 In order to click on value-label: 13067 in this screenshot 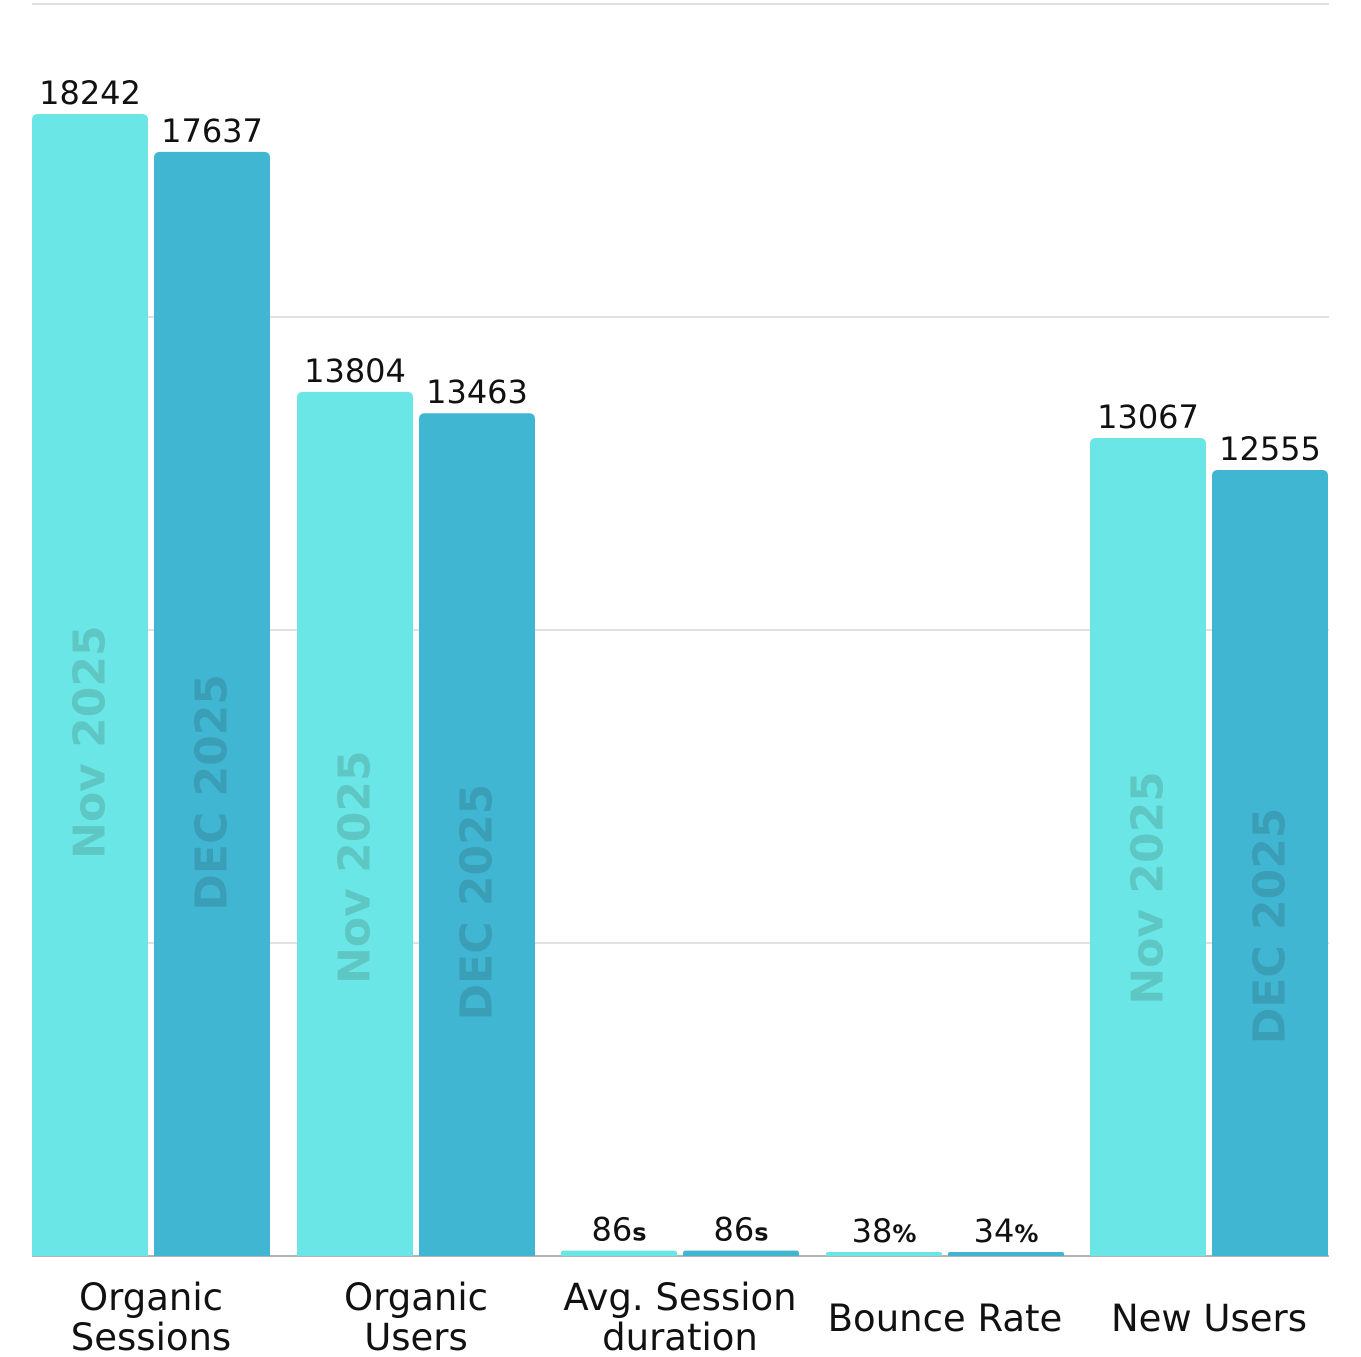, I will do `click(1148, 417)`.